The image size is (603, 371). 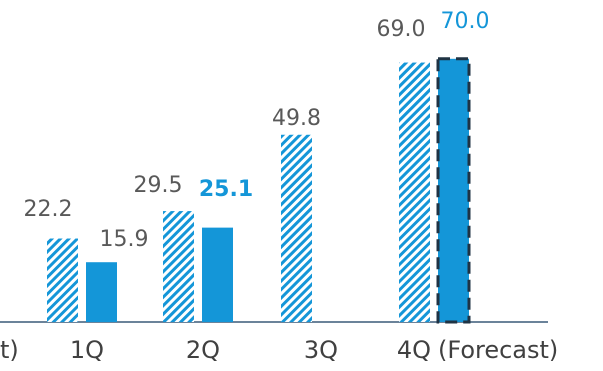 What do you see at coordinates (279, 350) in the screenshot?
I see `category-labels-group: t) 1Q 2Q 3Q 4Q (Forecast)` at bounding box center [279, 350].